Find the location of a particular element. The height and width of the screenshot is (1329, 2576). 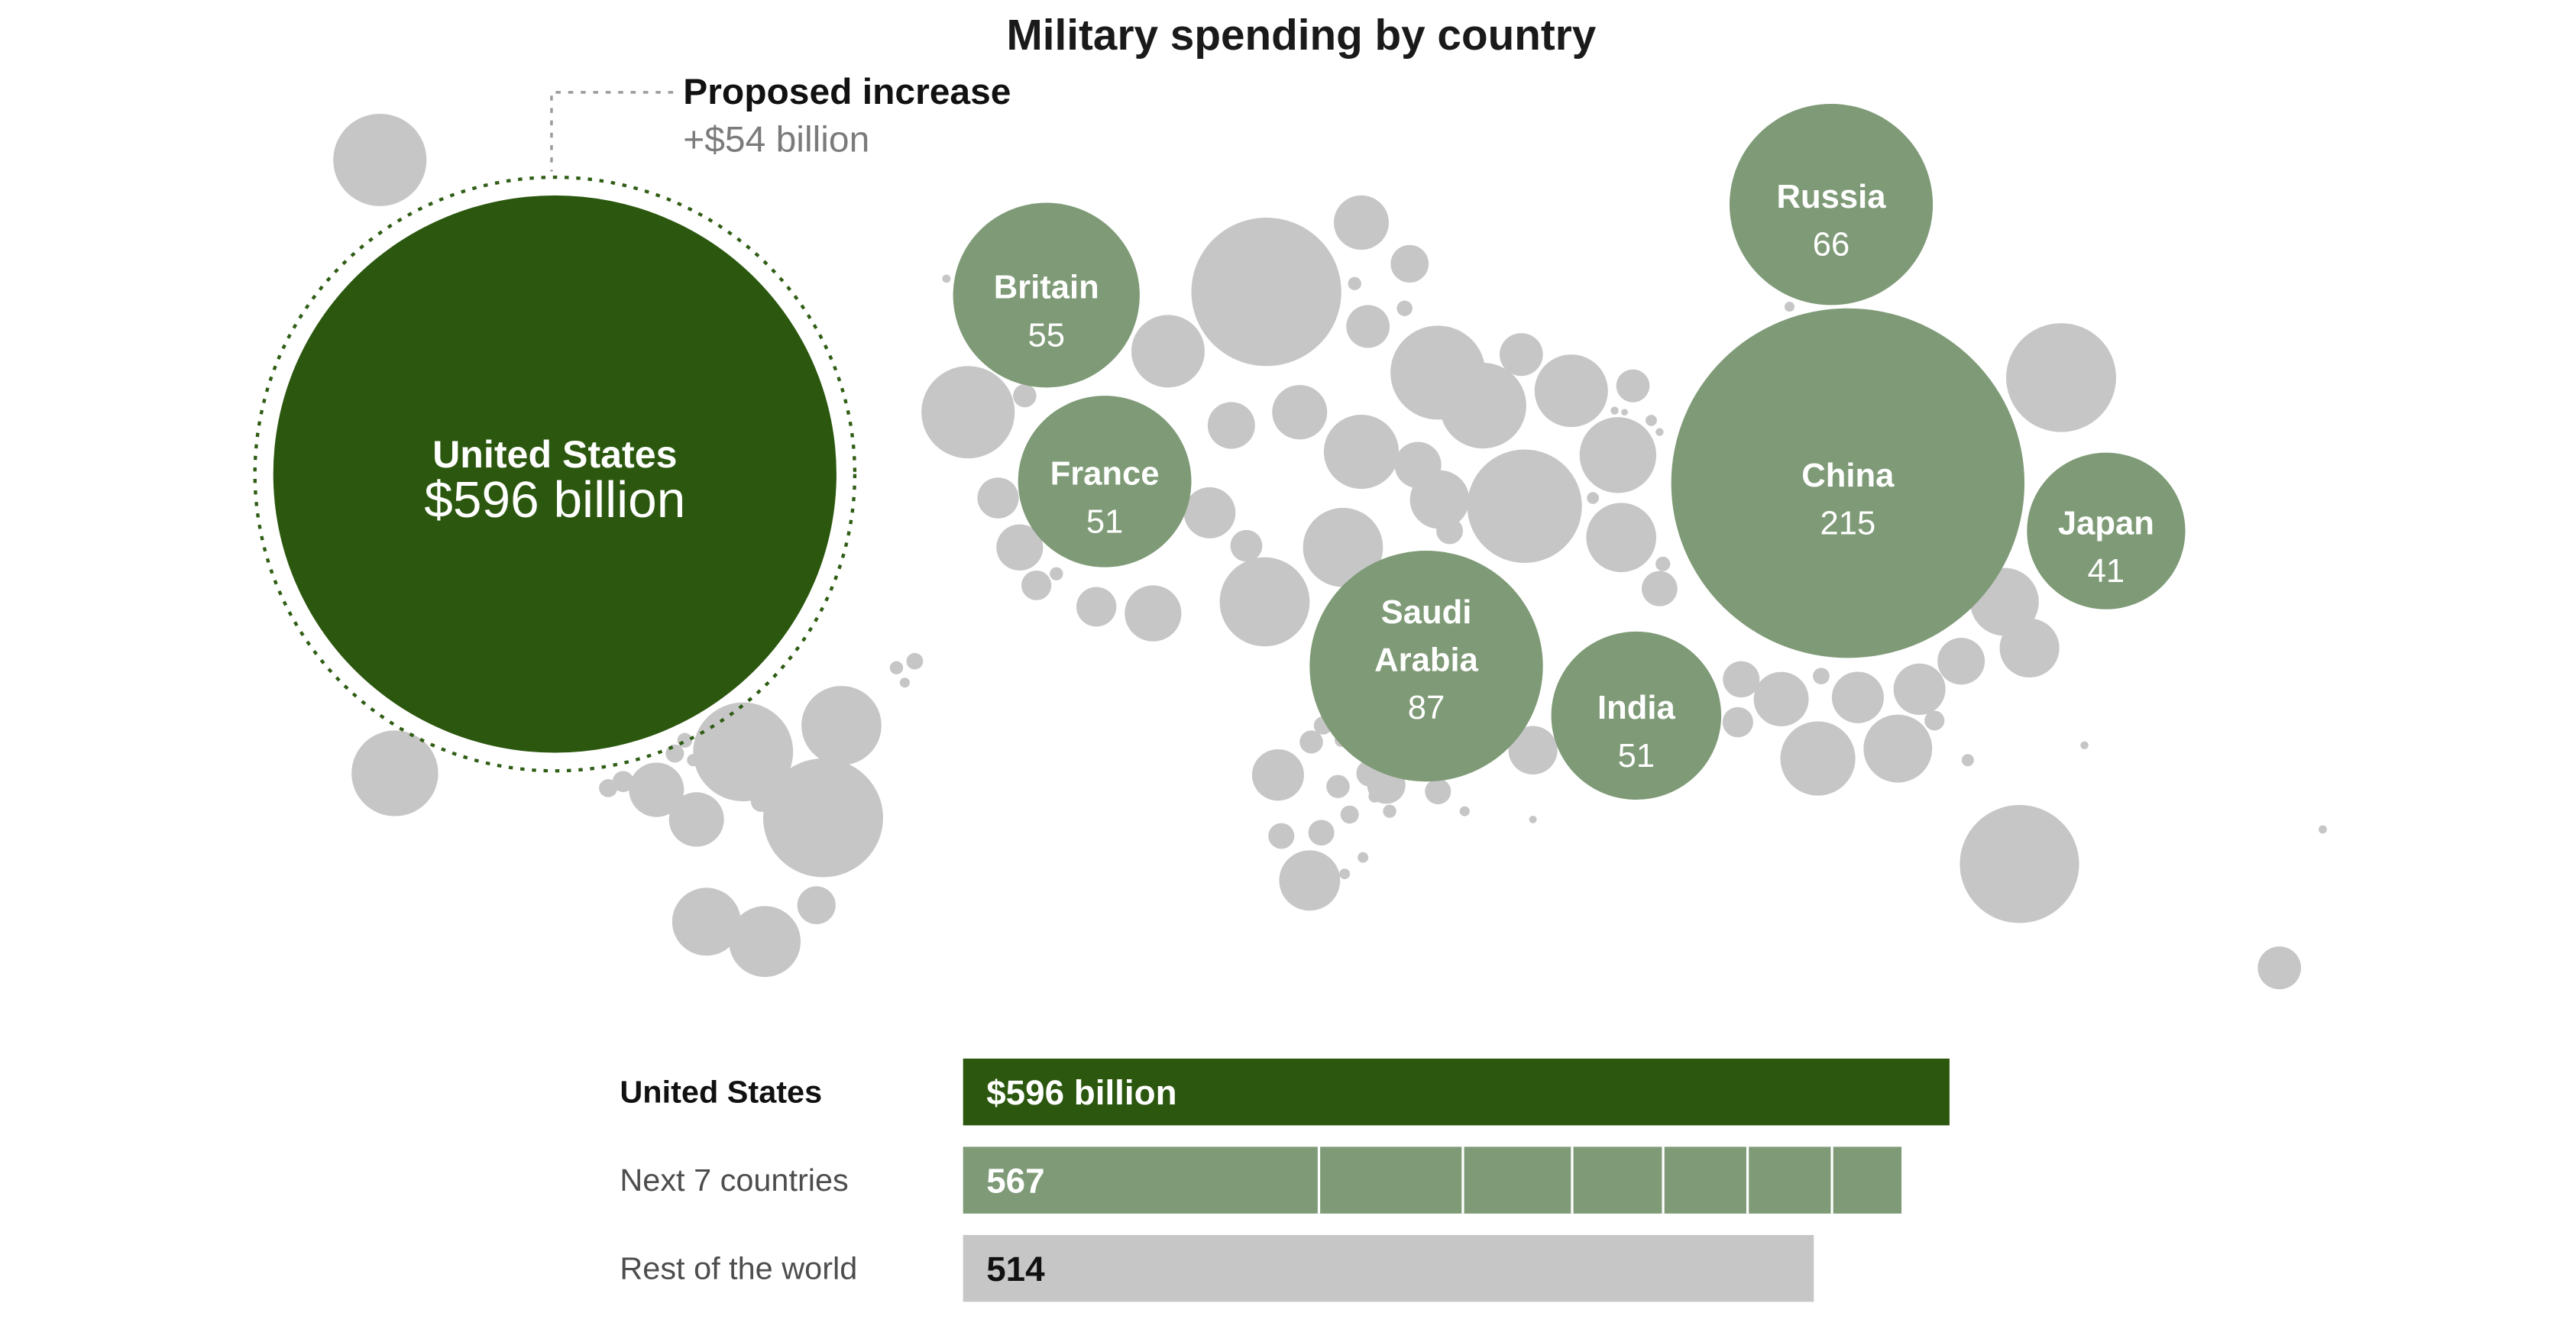

bubble-group-japan: Japan 41 is located at coordinates (2106, 531).